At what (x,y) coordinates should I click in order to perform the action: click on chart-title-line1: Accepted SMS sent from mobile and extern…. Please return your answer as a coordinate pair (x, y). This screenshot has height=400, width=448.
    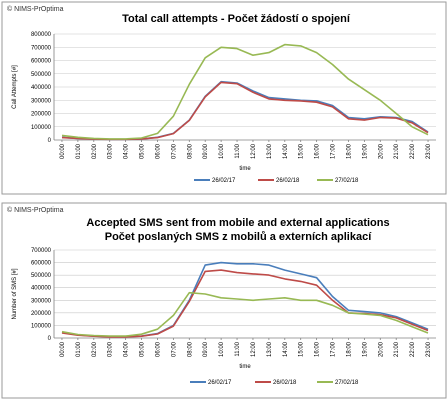
    Looking at the image, I should click on (237, 223).